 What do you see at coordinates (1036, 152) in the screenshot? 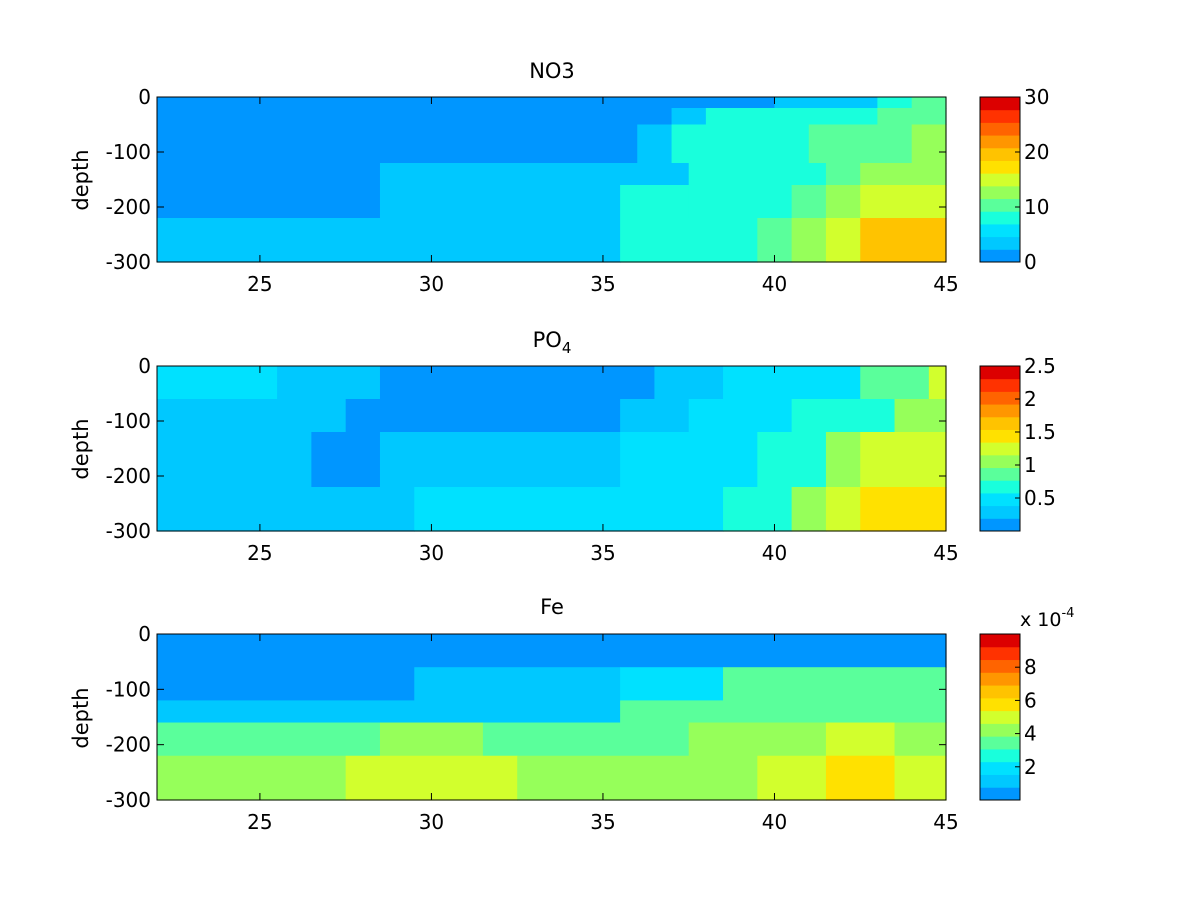
I see `colorbar-tick-label: 20` at bounding box center [1036, 152].